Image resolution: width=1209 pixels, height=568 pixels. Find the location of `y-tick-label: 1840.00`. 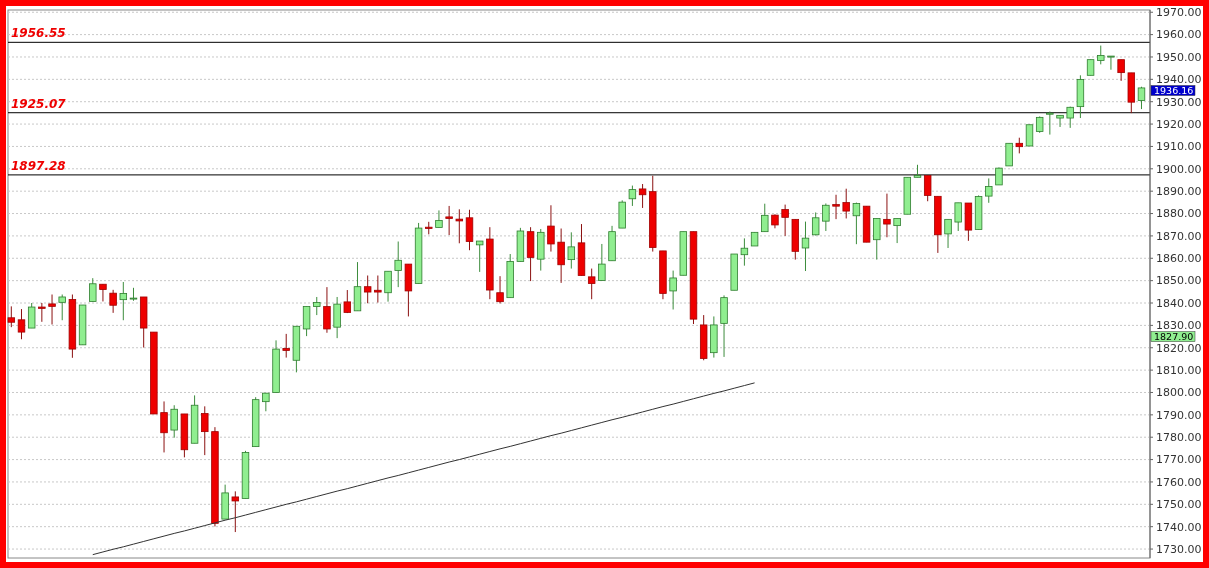

y-tick-label: 1840.00 is located at coordinates (1179, 303).